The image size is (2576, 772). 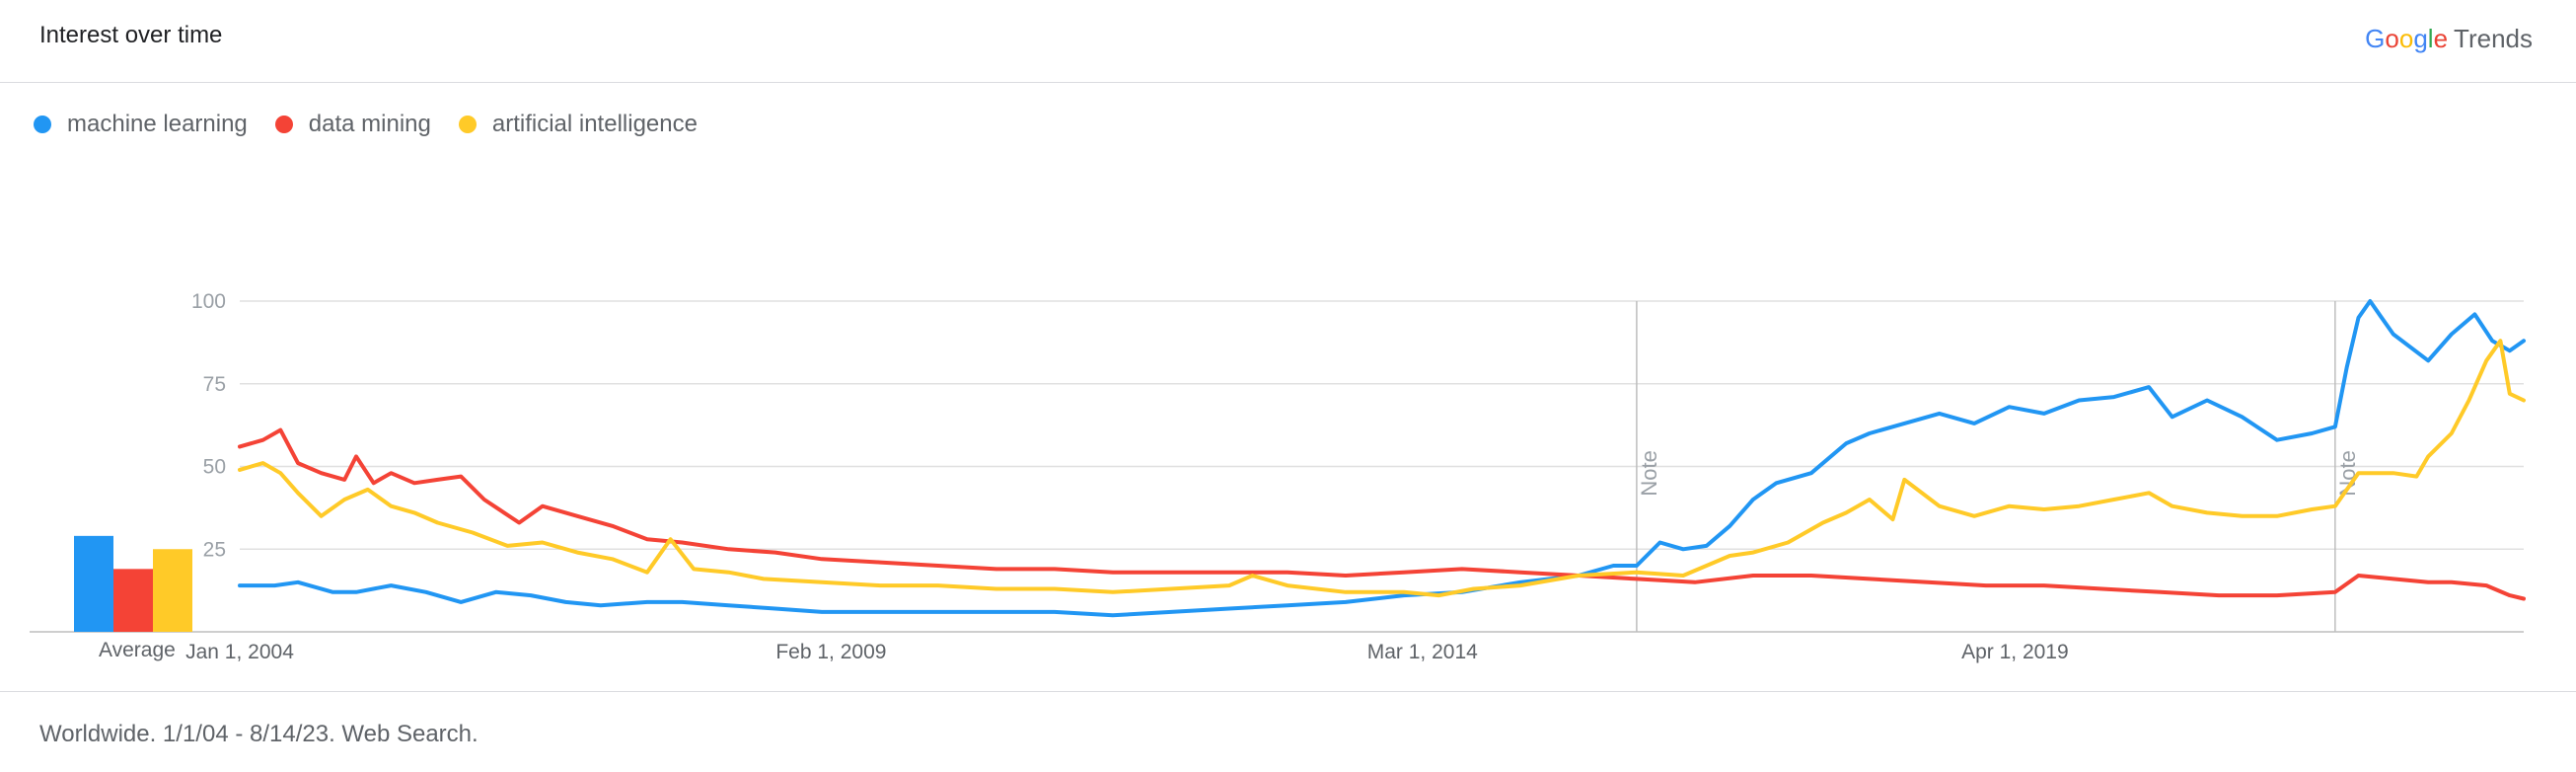 What do you see at coordinates (2420, 38) in the screenshot?
I see `brand-letter: g` at bounding box center [2420, 38].